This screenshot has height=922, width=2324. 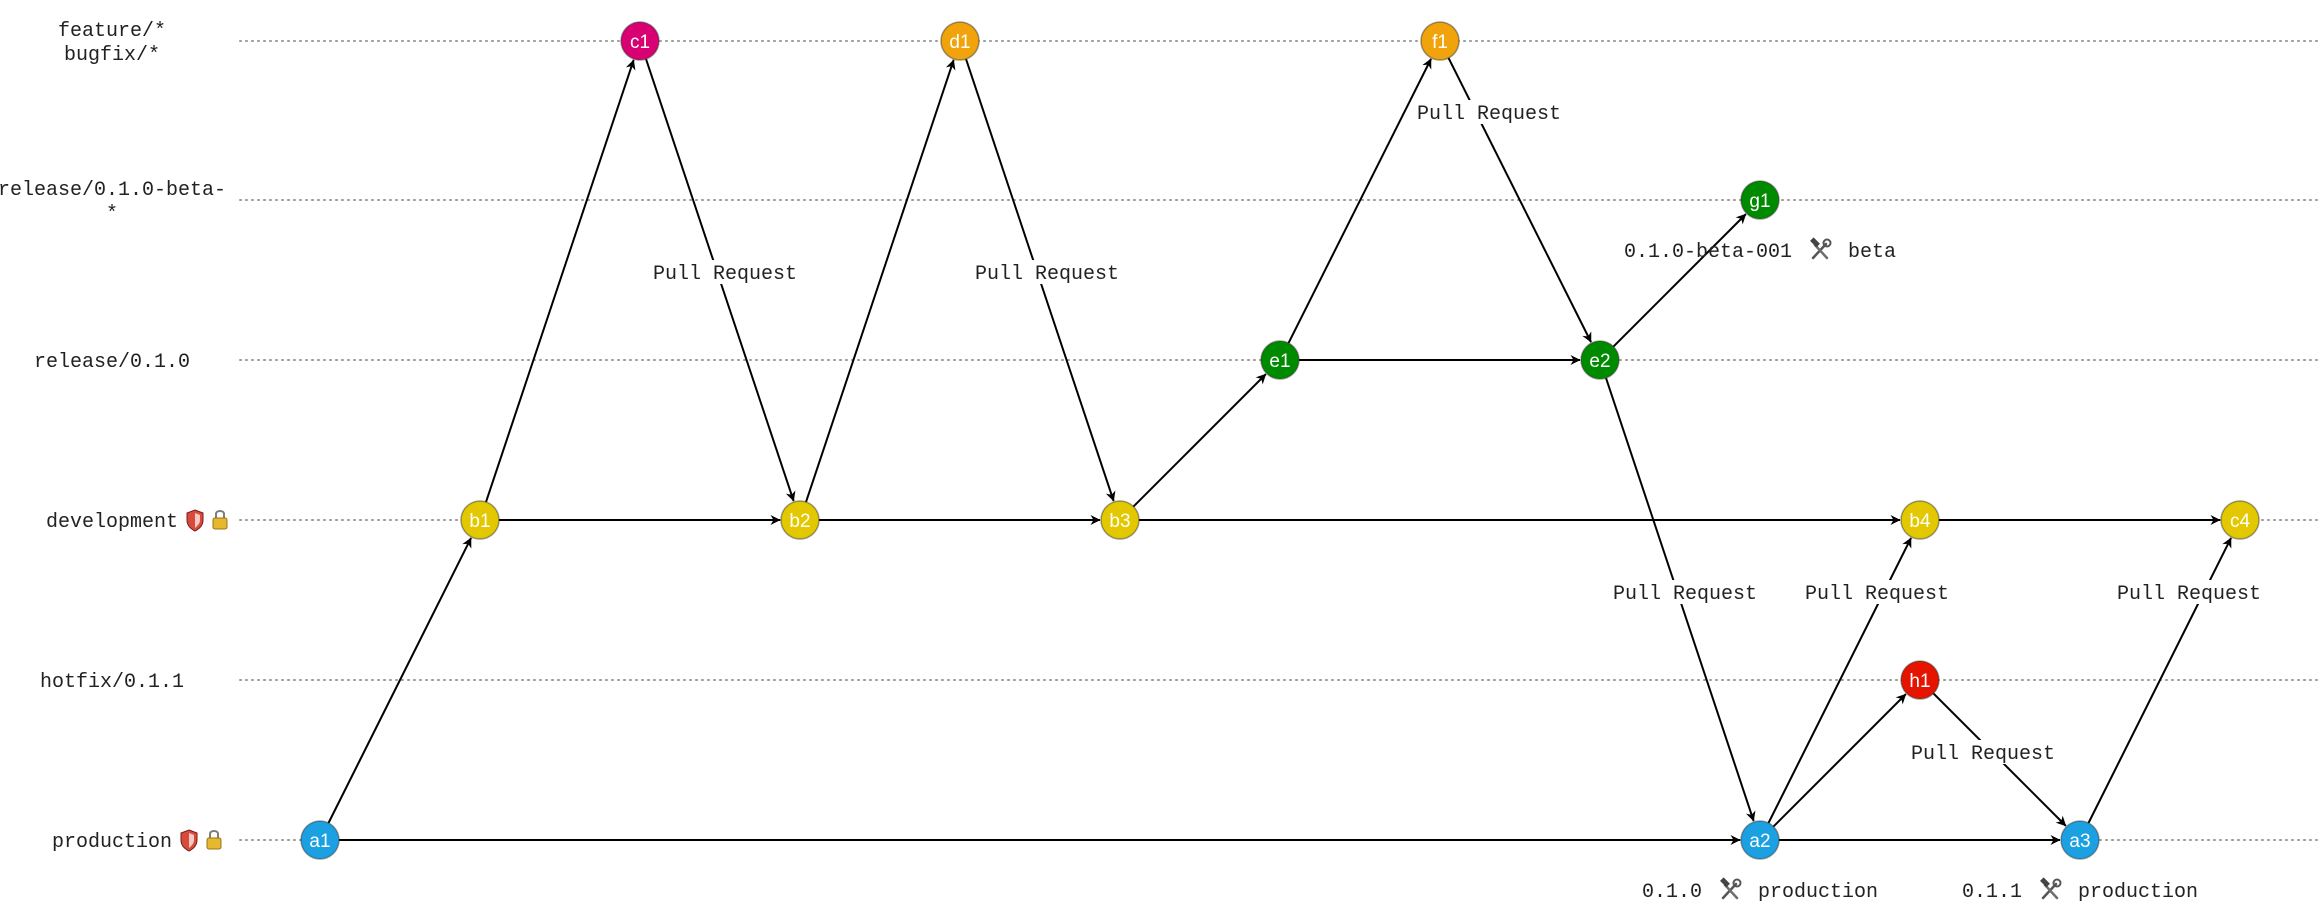 I want to click on commit-node-b2: b2, so click(x=800, y=520).